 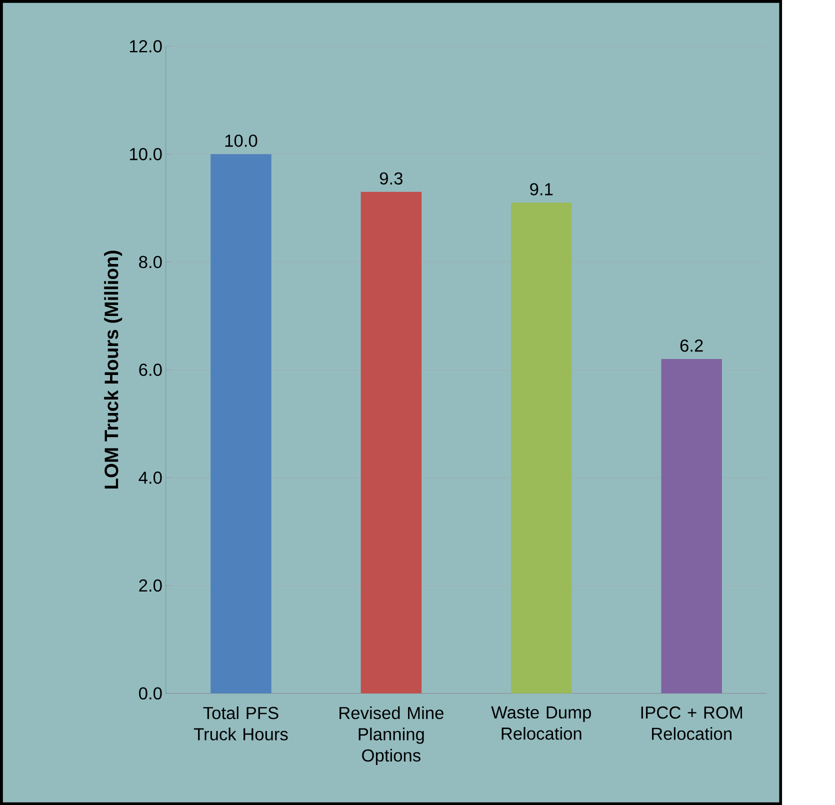 I want to click on y-axis-title: LOM Truck Hours (Million), so click(x=113, y=369).